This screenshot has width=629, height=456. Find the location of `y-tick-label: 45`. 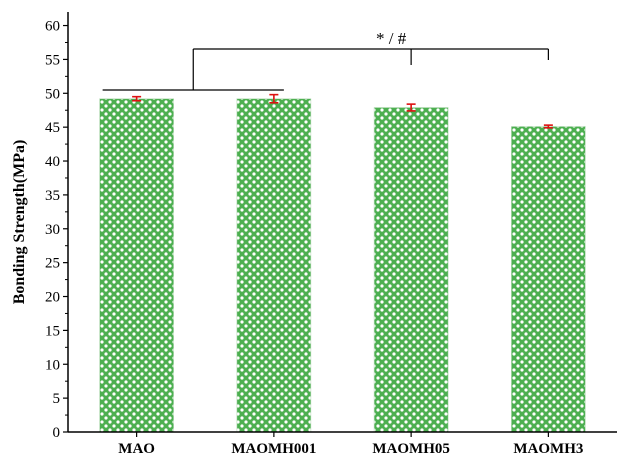

y-tick-label: 45 is located at coordinates (52, 128).